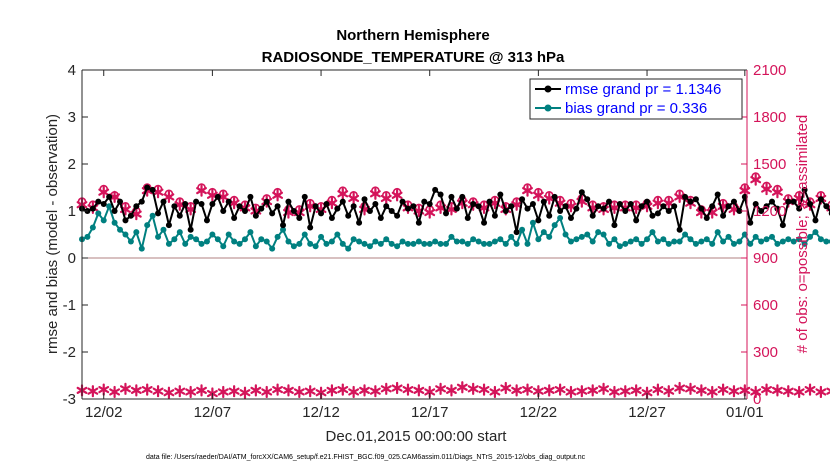 The image size is (830, 470). Describe the element at coordinates (539, 412) in the screenshot. I see `x-tick-label: 12/22` at that location.